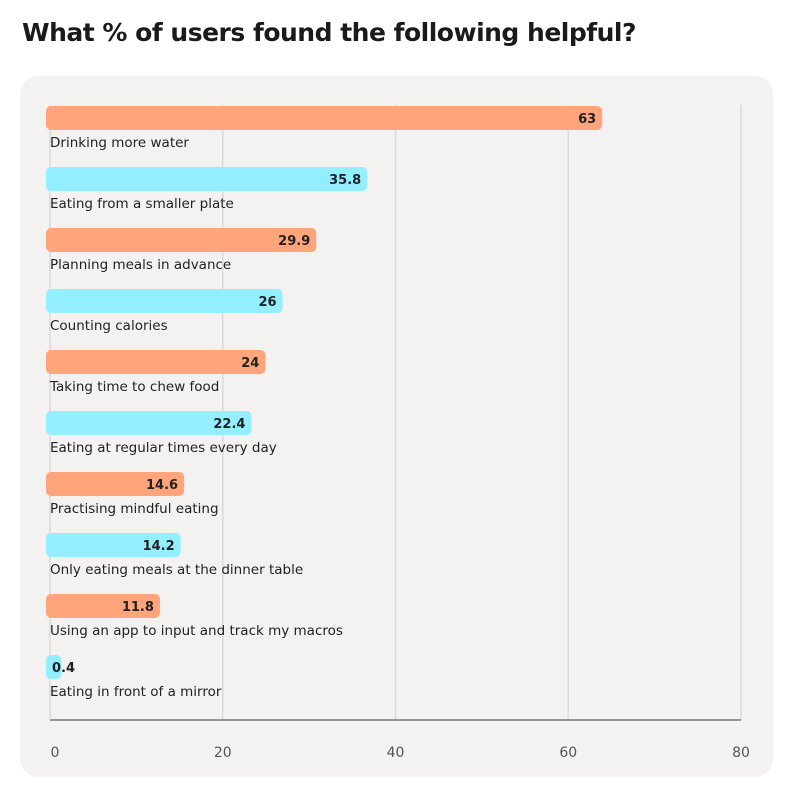 The width and height of the screenshot is (793, 799). What do you see at coordinates (159, 546) in the screenshot?
I see `data-label: 14.2` at bounding box center [159, 546].